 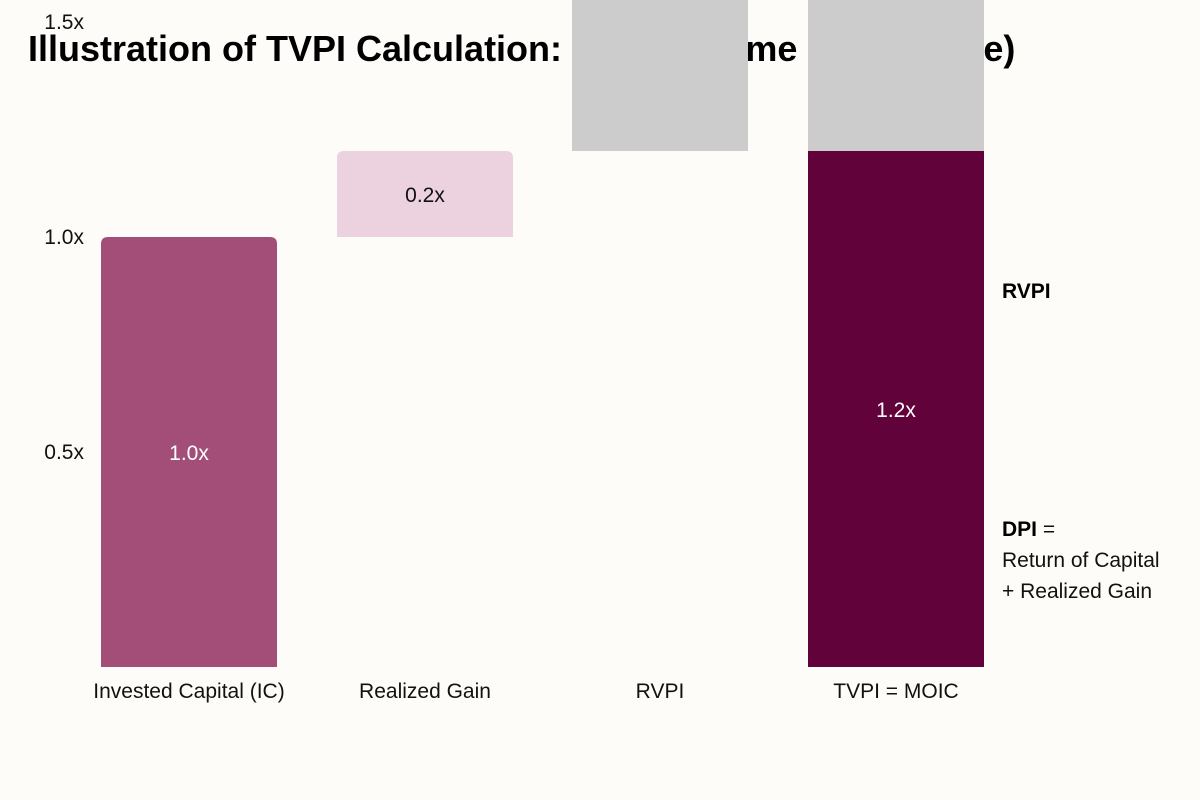 I want to click on dpi-annotation-line: Return of Capital, so click(x=1081, y=560).